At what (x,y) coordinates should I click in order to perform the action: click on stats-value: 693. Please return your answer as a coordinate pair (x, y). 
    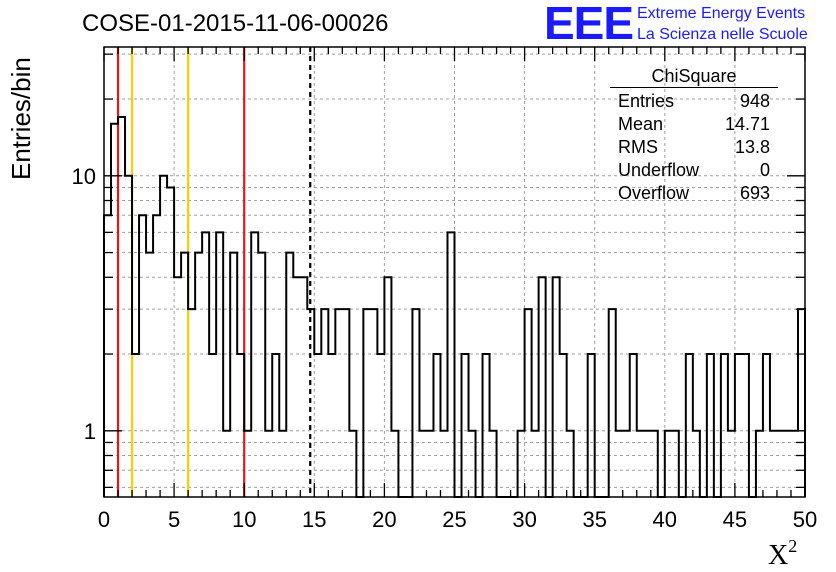
    Looking at the image, I should click on (754, 193).